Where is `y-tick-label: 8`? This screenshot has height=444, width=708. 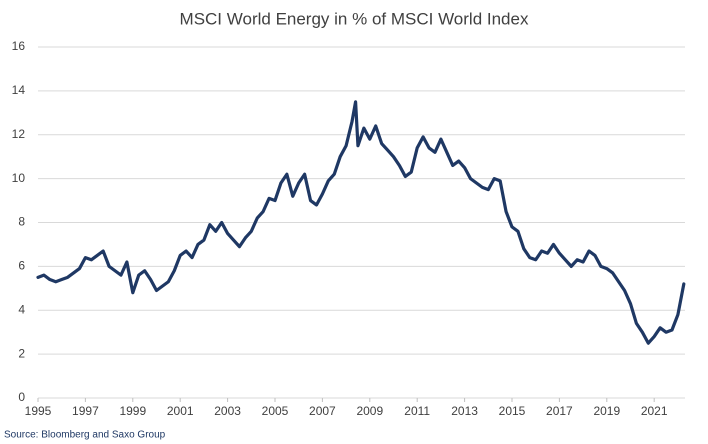
y-tick-label: 8 is located at coordinates (21, 222).